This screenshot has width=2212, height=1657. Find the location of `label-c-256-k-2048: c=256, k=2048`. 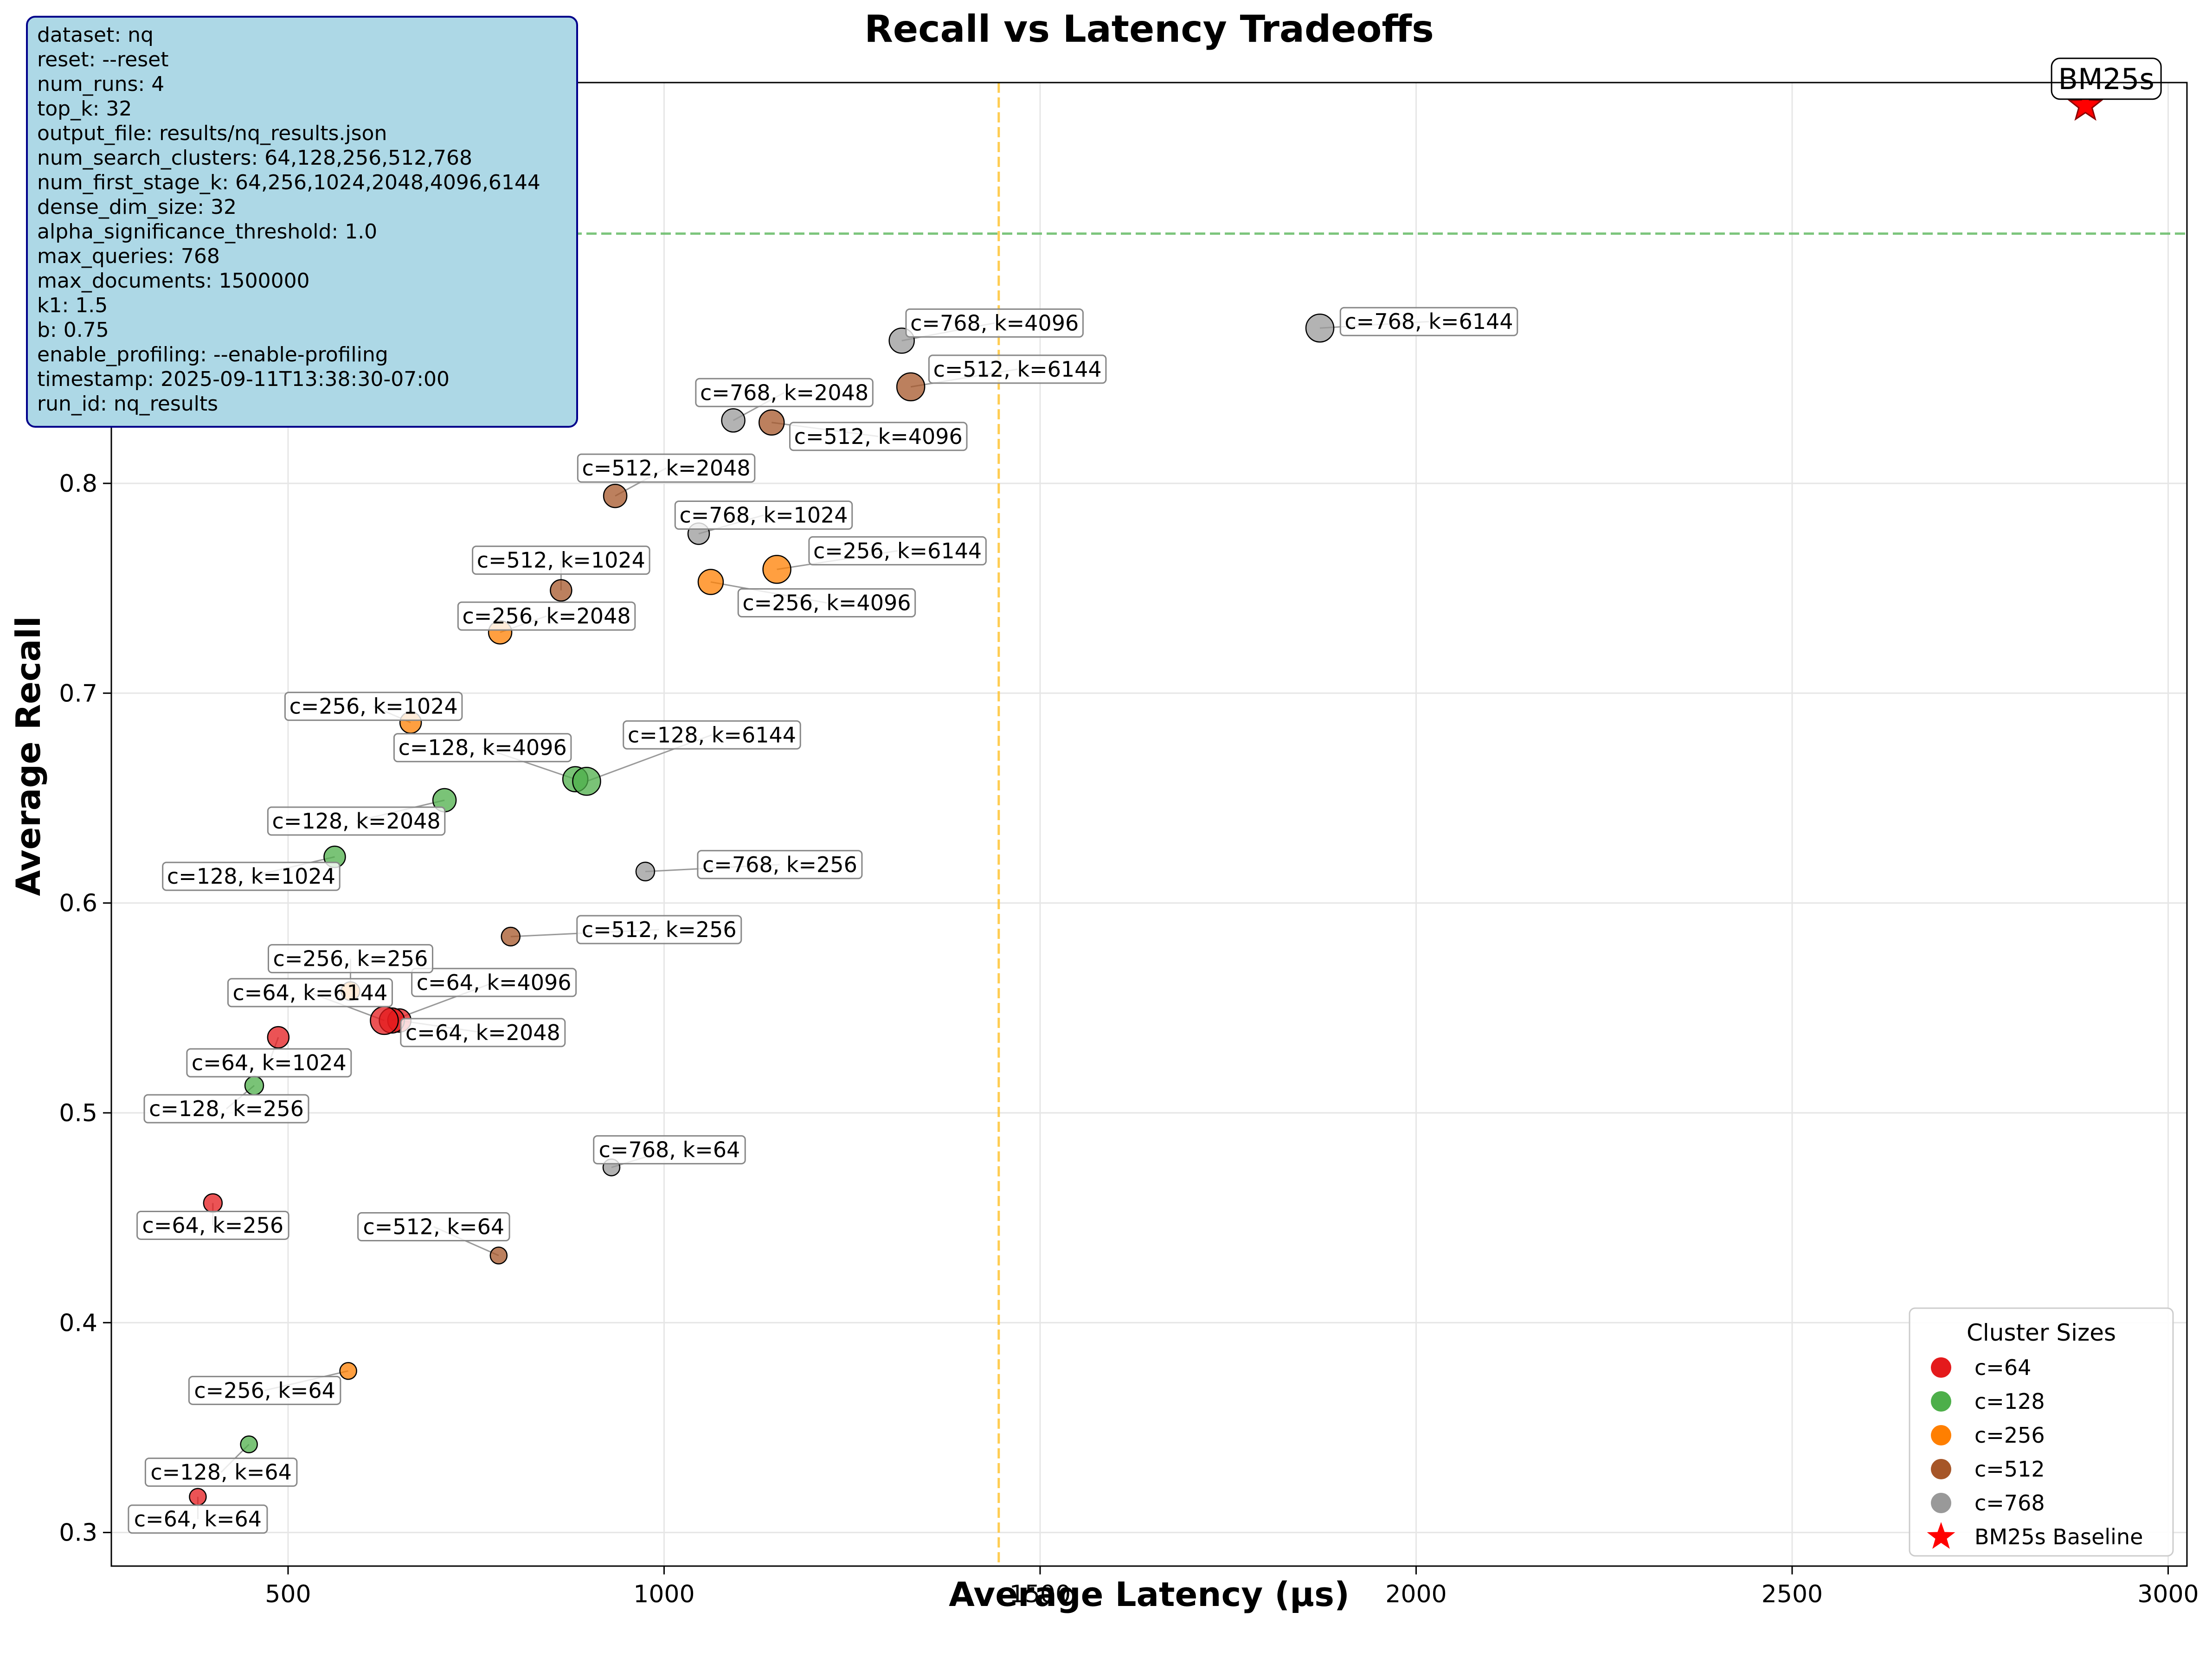

label-c-256-k-2048: c=256, k=2048 is located at coordinates (546, 617).